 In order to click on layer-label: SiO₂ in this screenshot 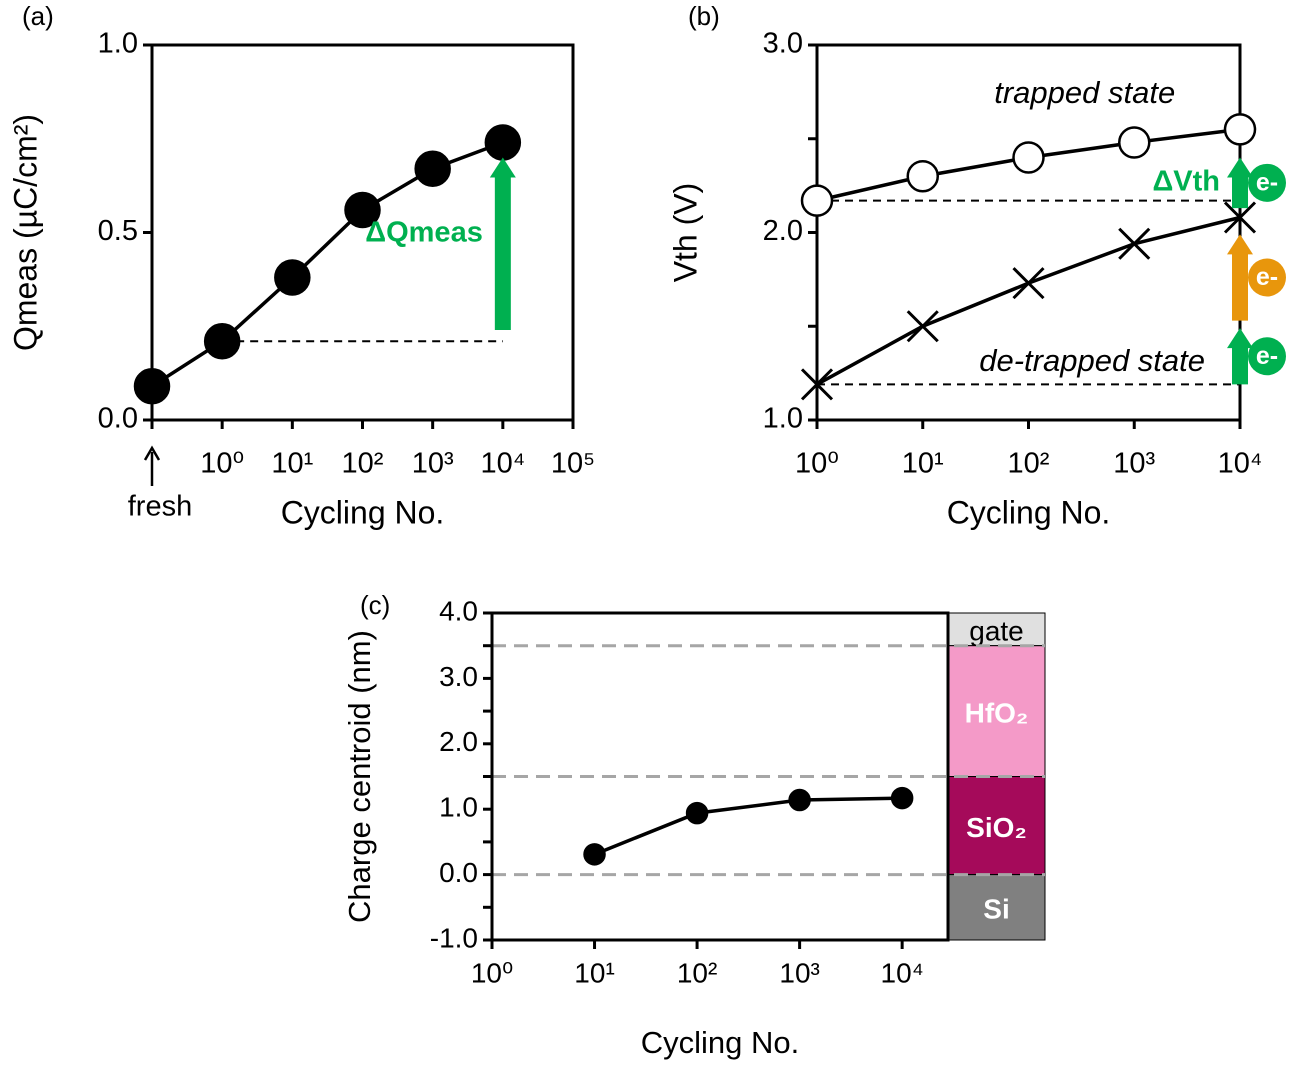, I will do `click(996, 827)`.